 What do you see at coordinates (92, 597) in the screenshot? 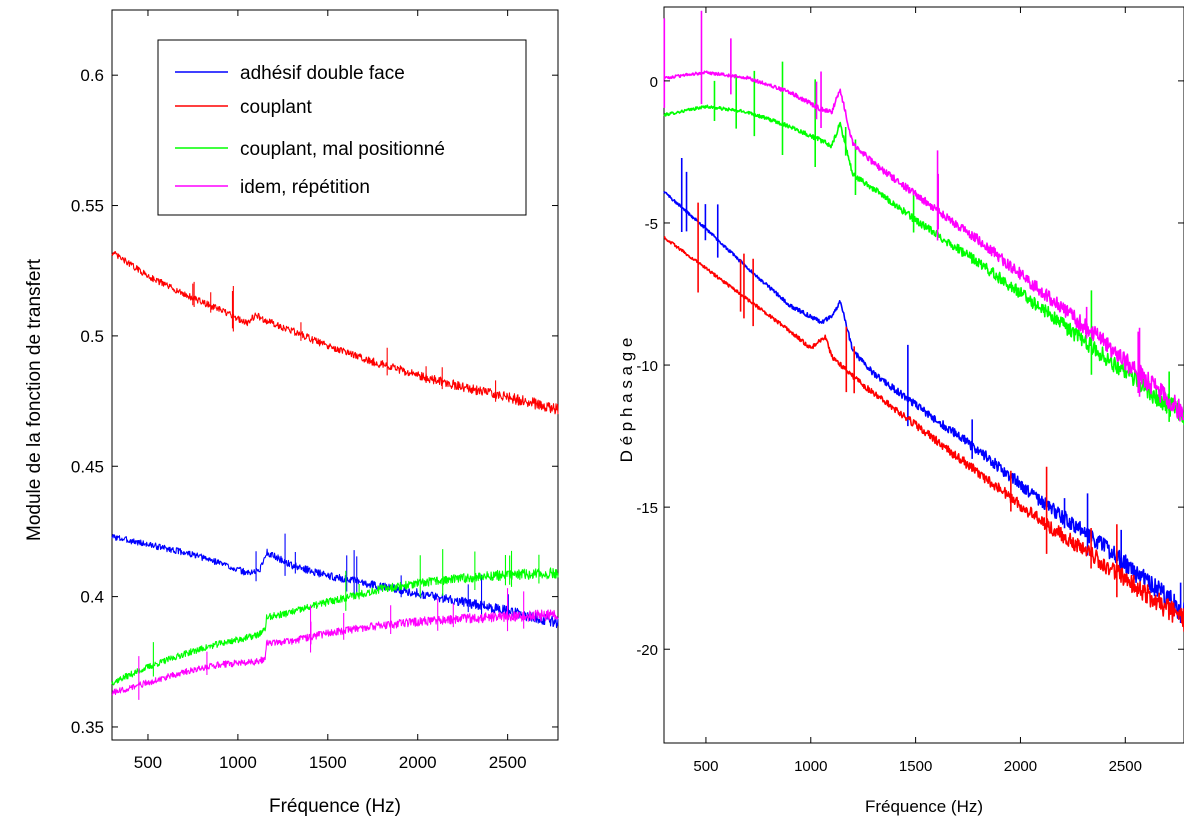
I see `y-tick-label: 0.4` at bounding box center [92, 597].